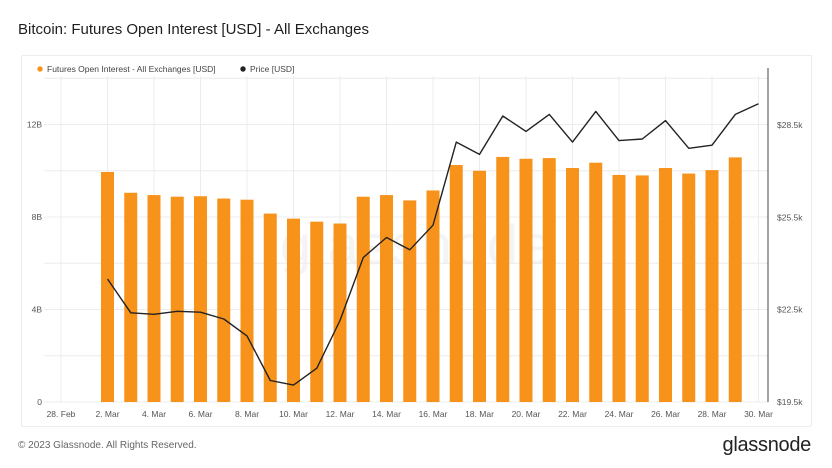  What do you see at coordinates (154, 414) in the screenshot?
I see `x-tick-label: 4. Mar` at bounding box center [154, 414].